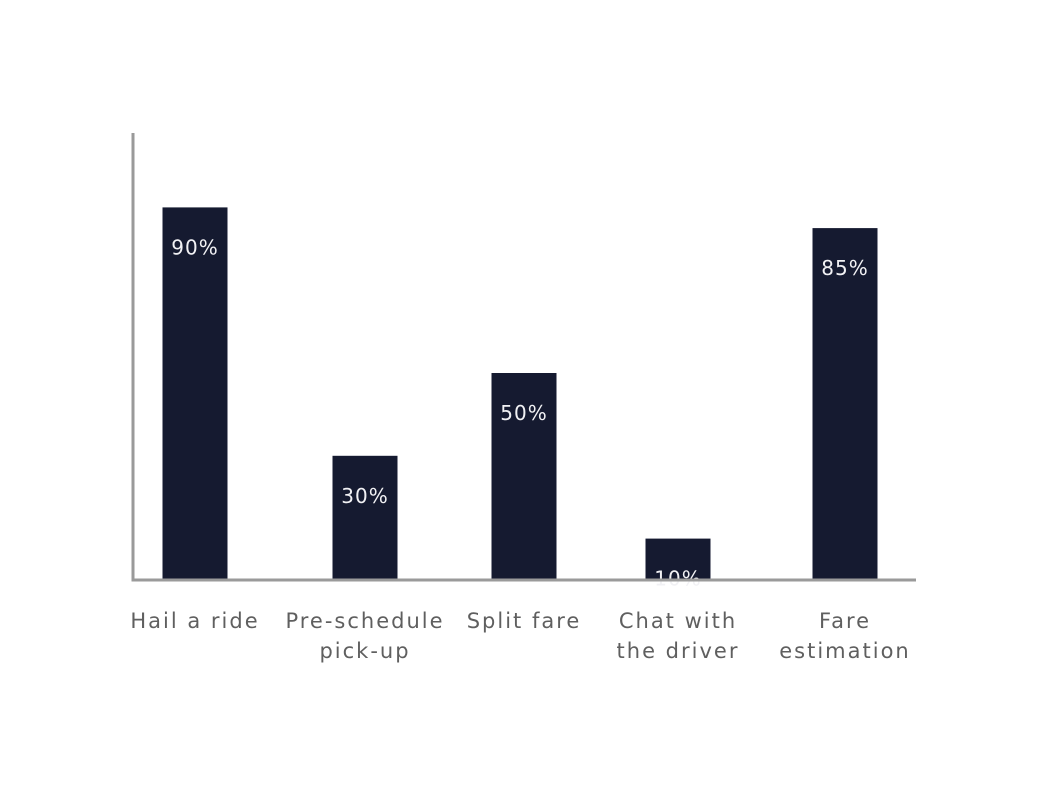 This screenshot has height=798, width=1044. I want to click on data-label-2: 50%, so click(523, 413).